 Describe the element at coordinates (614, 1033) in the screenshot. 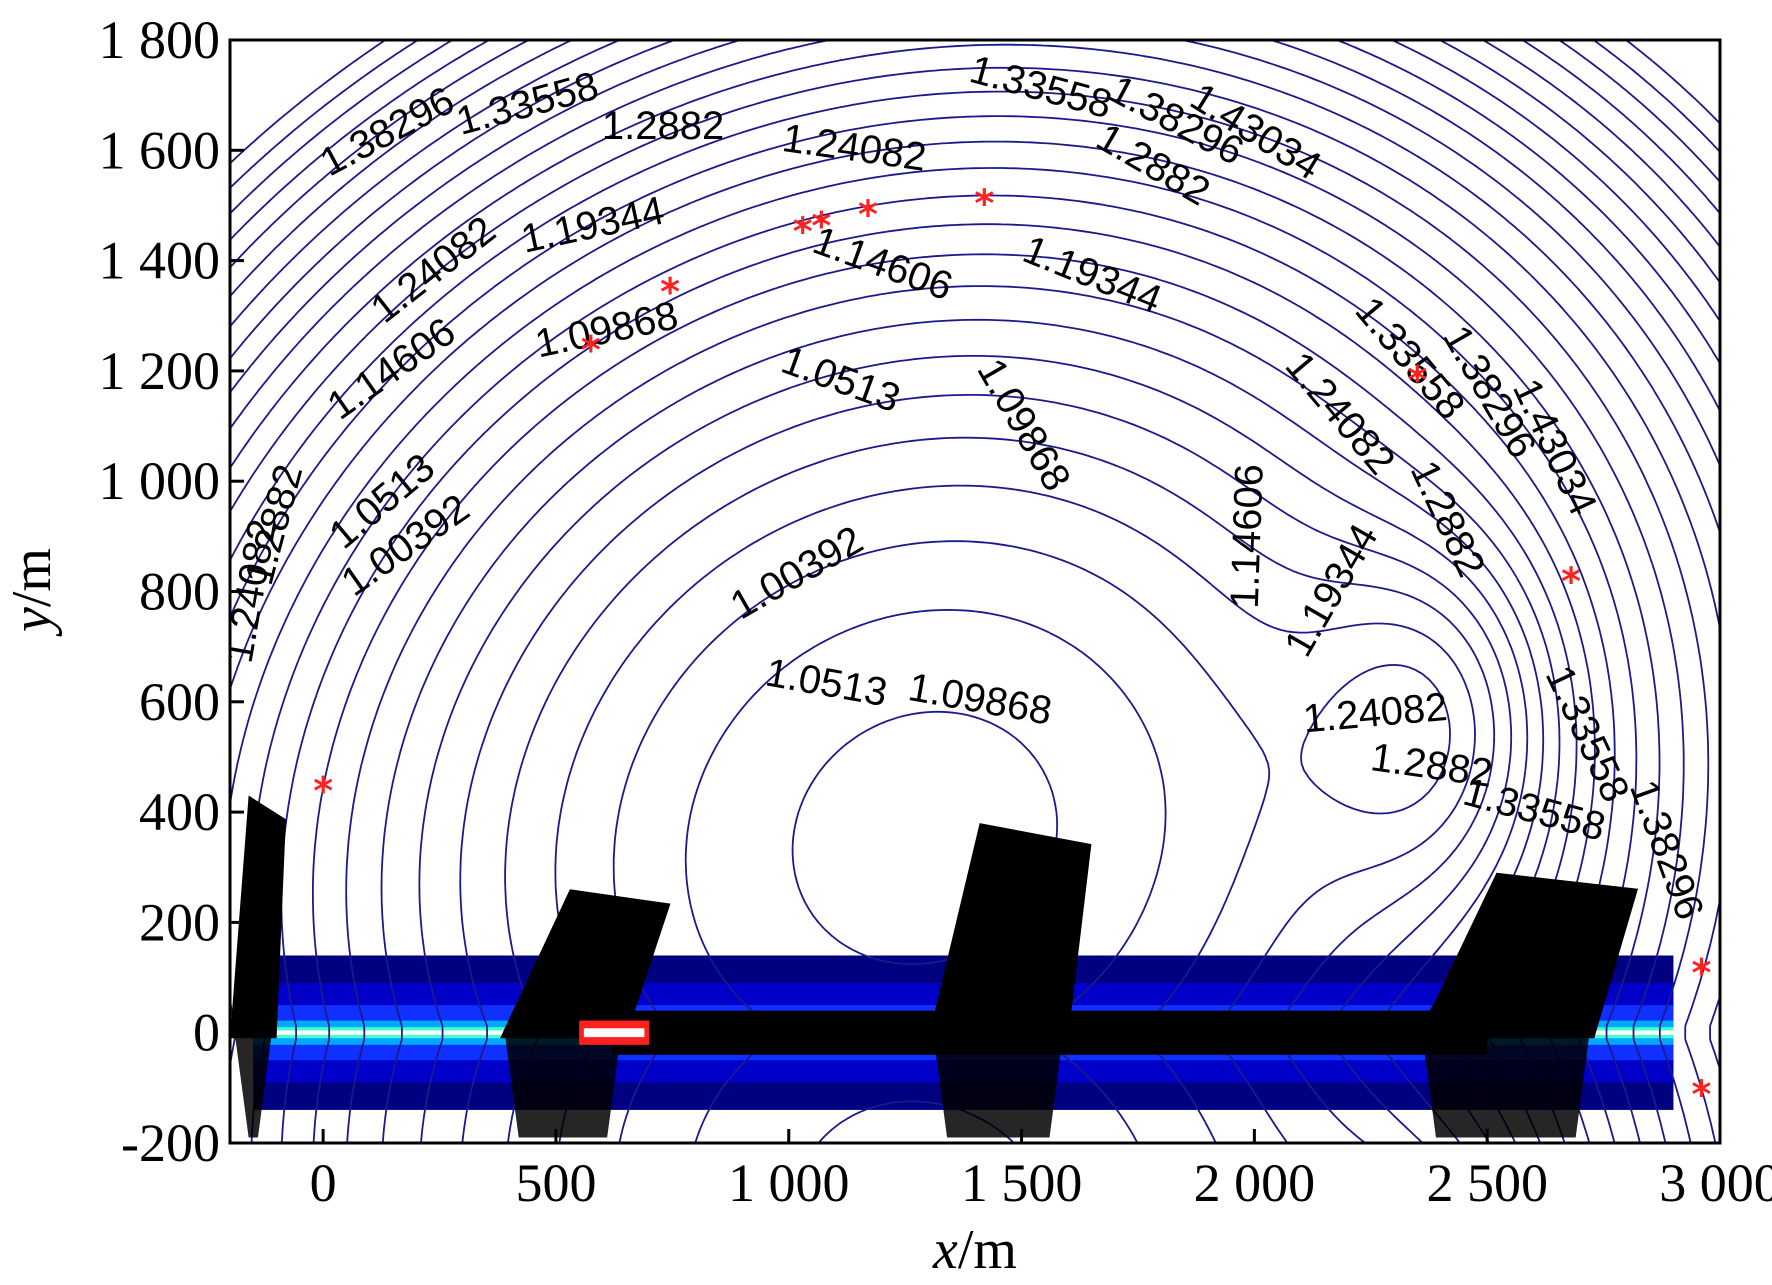

I see `hot-spot-core` at that location.